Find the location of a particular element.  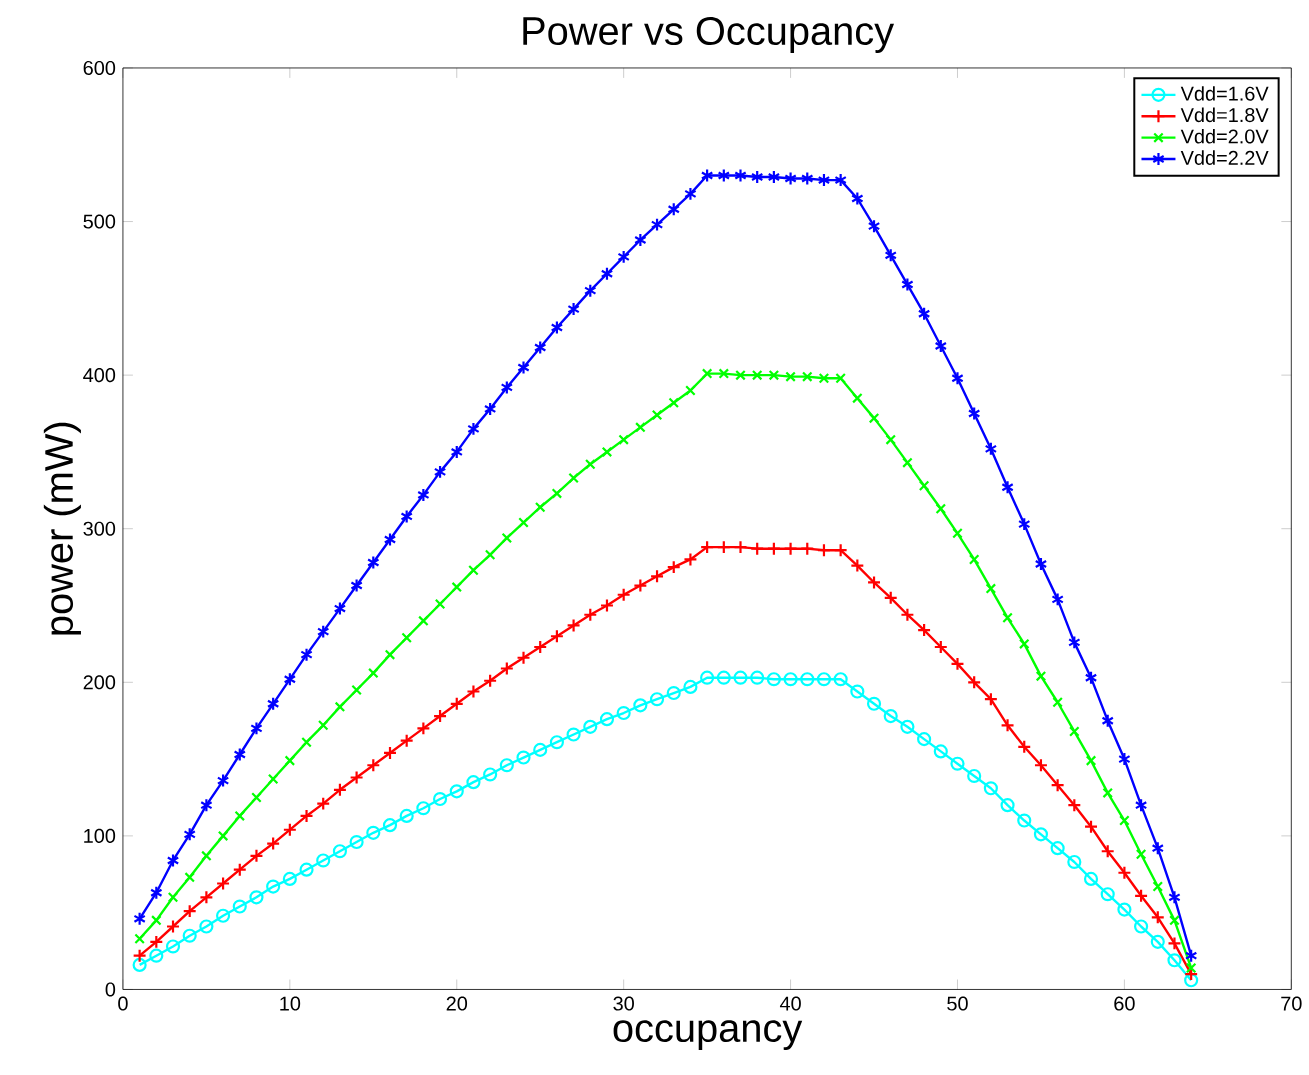

y-tick-label: 500 is located at coordinates (99, 221).